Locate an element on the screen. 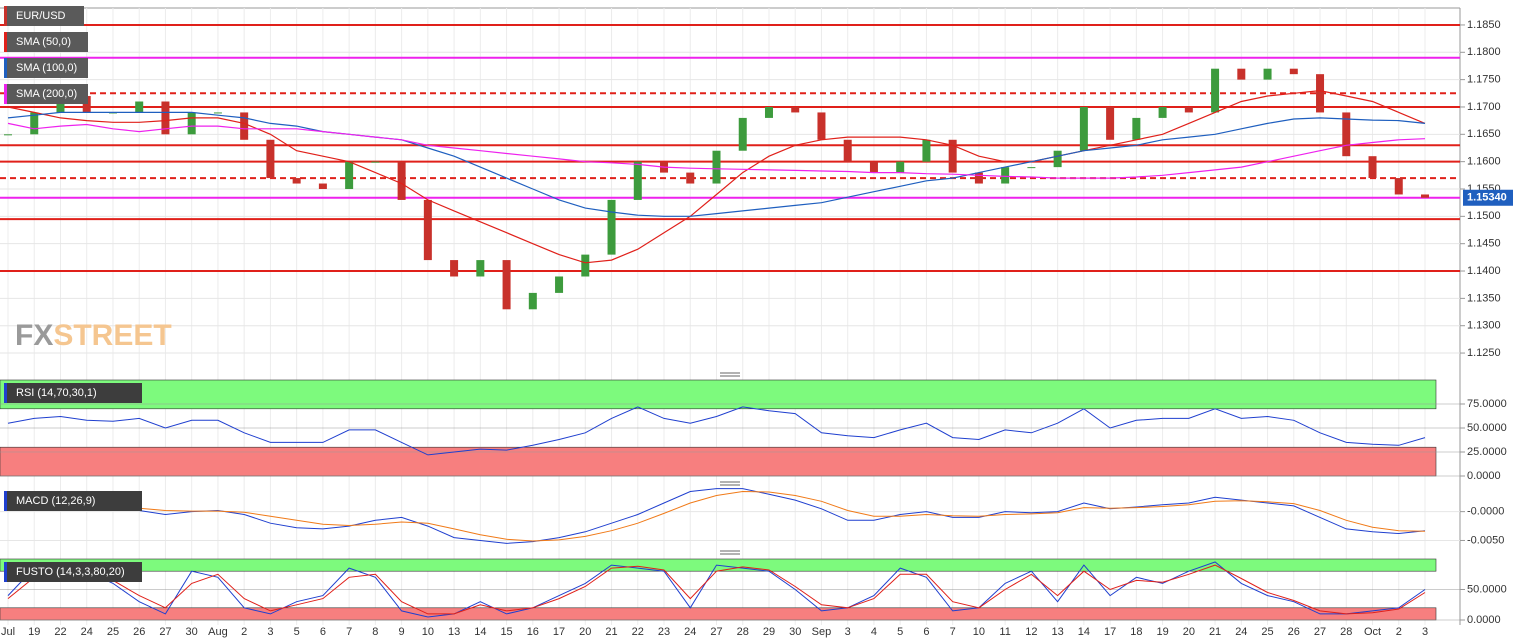  y-tick-label: 1.1650 is located at coordinates (1484, 134).